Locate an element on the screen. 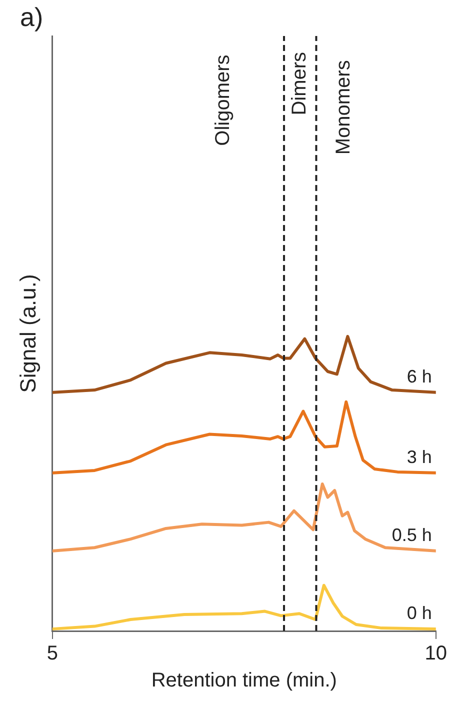 This screenshot has width=450, height=701. text: Monomers is located at coordinates (343, 107).